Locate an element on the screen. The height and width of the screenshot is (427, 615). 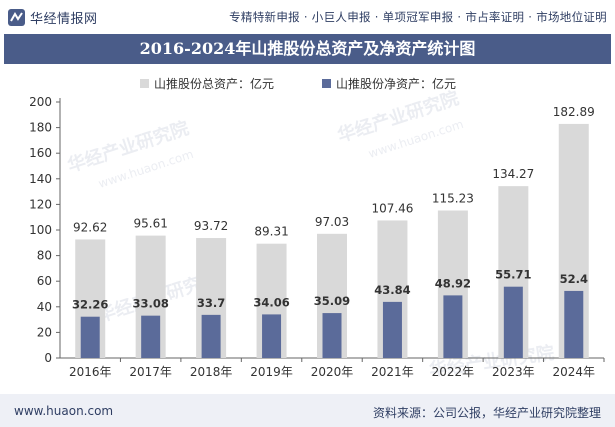
x-tick-label: 2022年 is located at coordinates (453, 372).